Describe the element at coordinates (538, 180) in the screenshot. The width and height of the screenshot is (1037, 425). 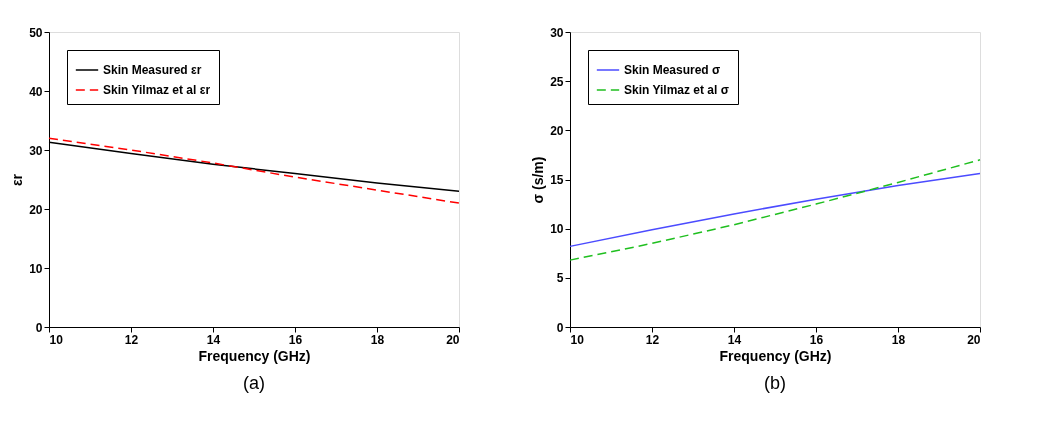
I see `y-axis-title: σ (s/m)` at that location.